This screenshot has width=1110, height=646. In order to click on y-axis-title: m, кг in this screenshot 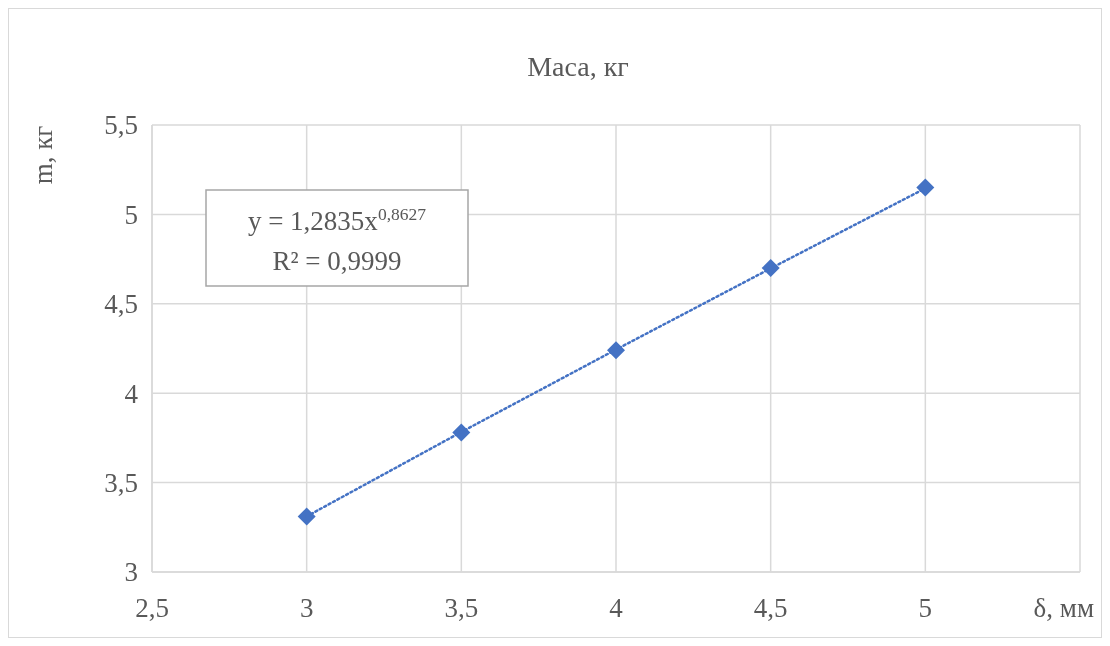, I will do `click(43, 155)`.